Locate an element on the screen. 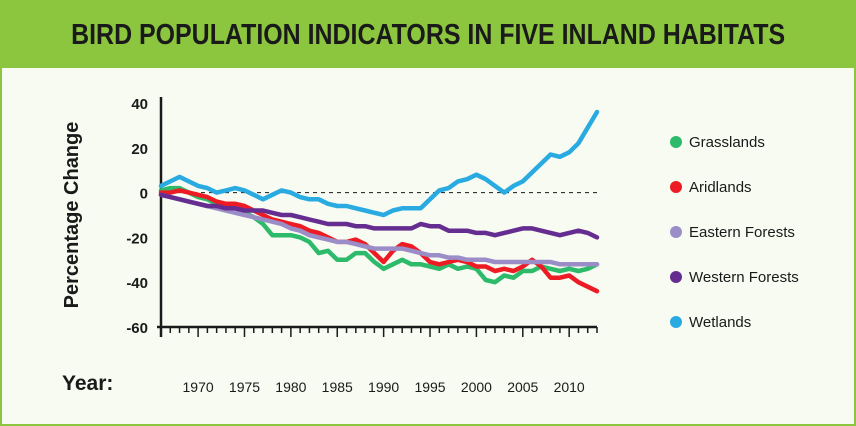 Image resolution: width=856 pixels, height=426 pixels. y-tick-label: -20 is located at coordinates (137, 238).